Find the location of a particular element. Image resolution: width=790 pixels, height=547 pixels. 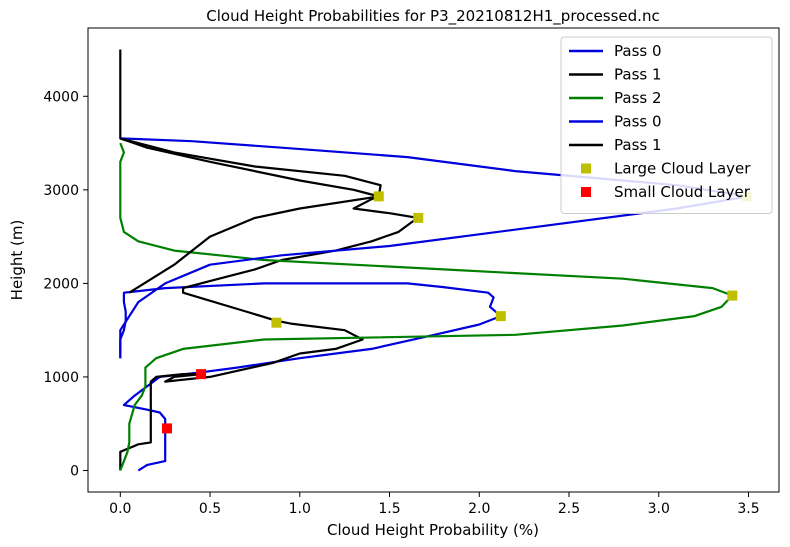

y-tick-label-1: 1000 is located at coordinates (61, 378).